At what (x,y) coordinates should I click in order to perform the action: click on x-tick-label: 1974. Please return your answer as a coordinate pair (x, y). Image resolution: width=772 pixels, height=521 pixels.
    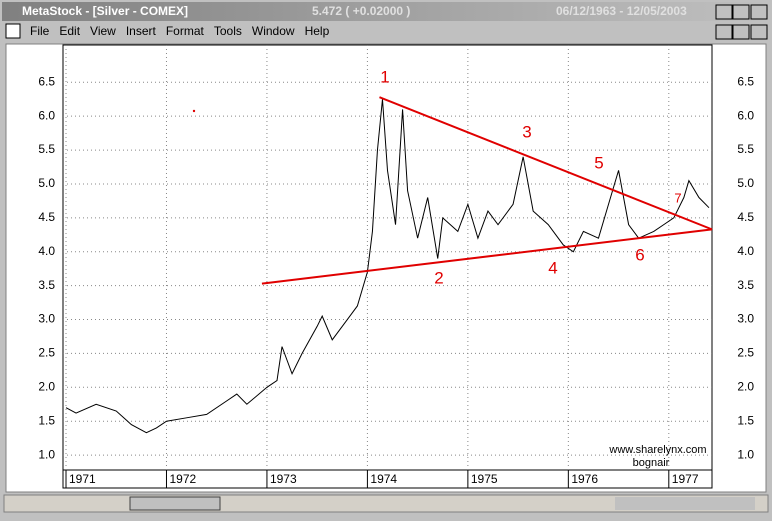
    Looking at the image, I should click on (383, 479).